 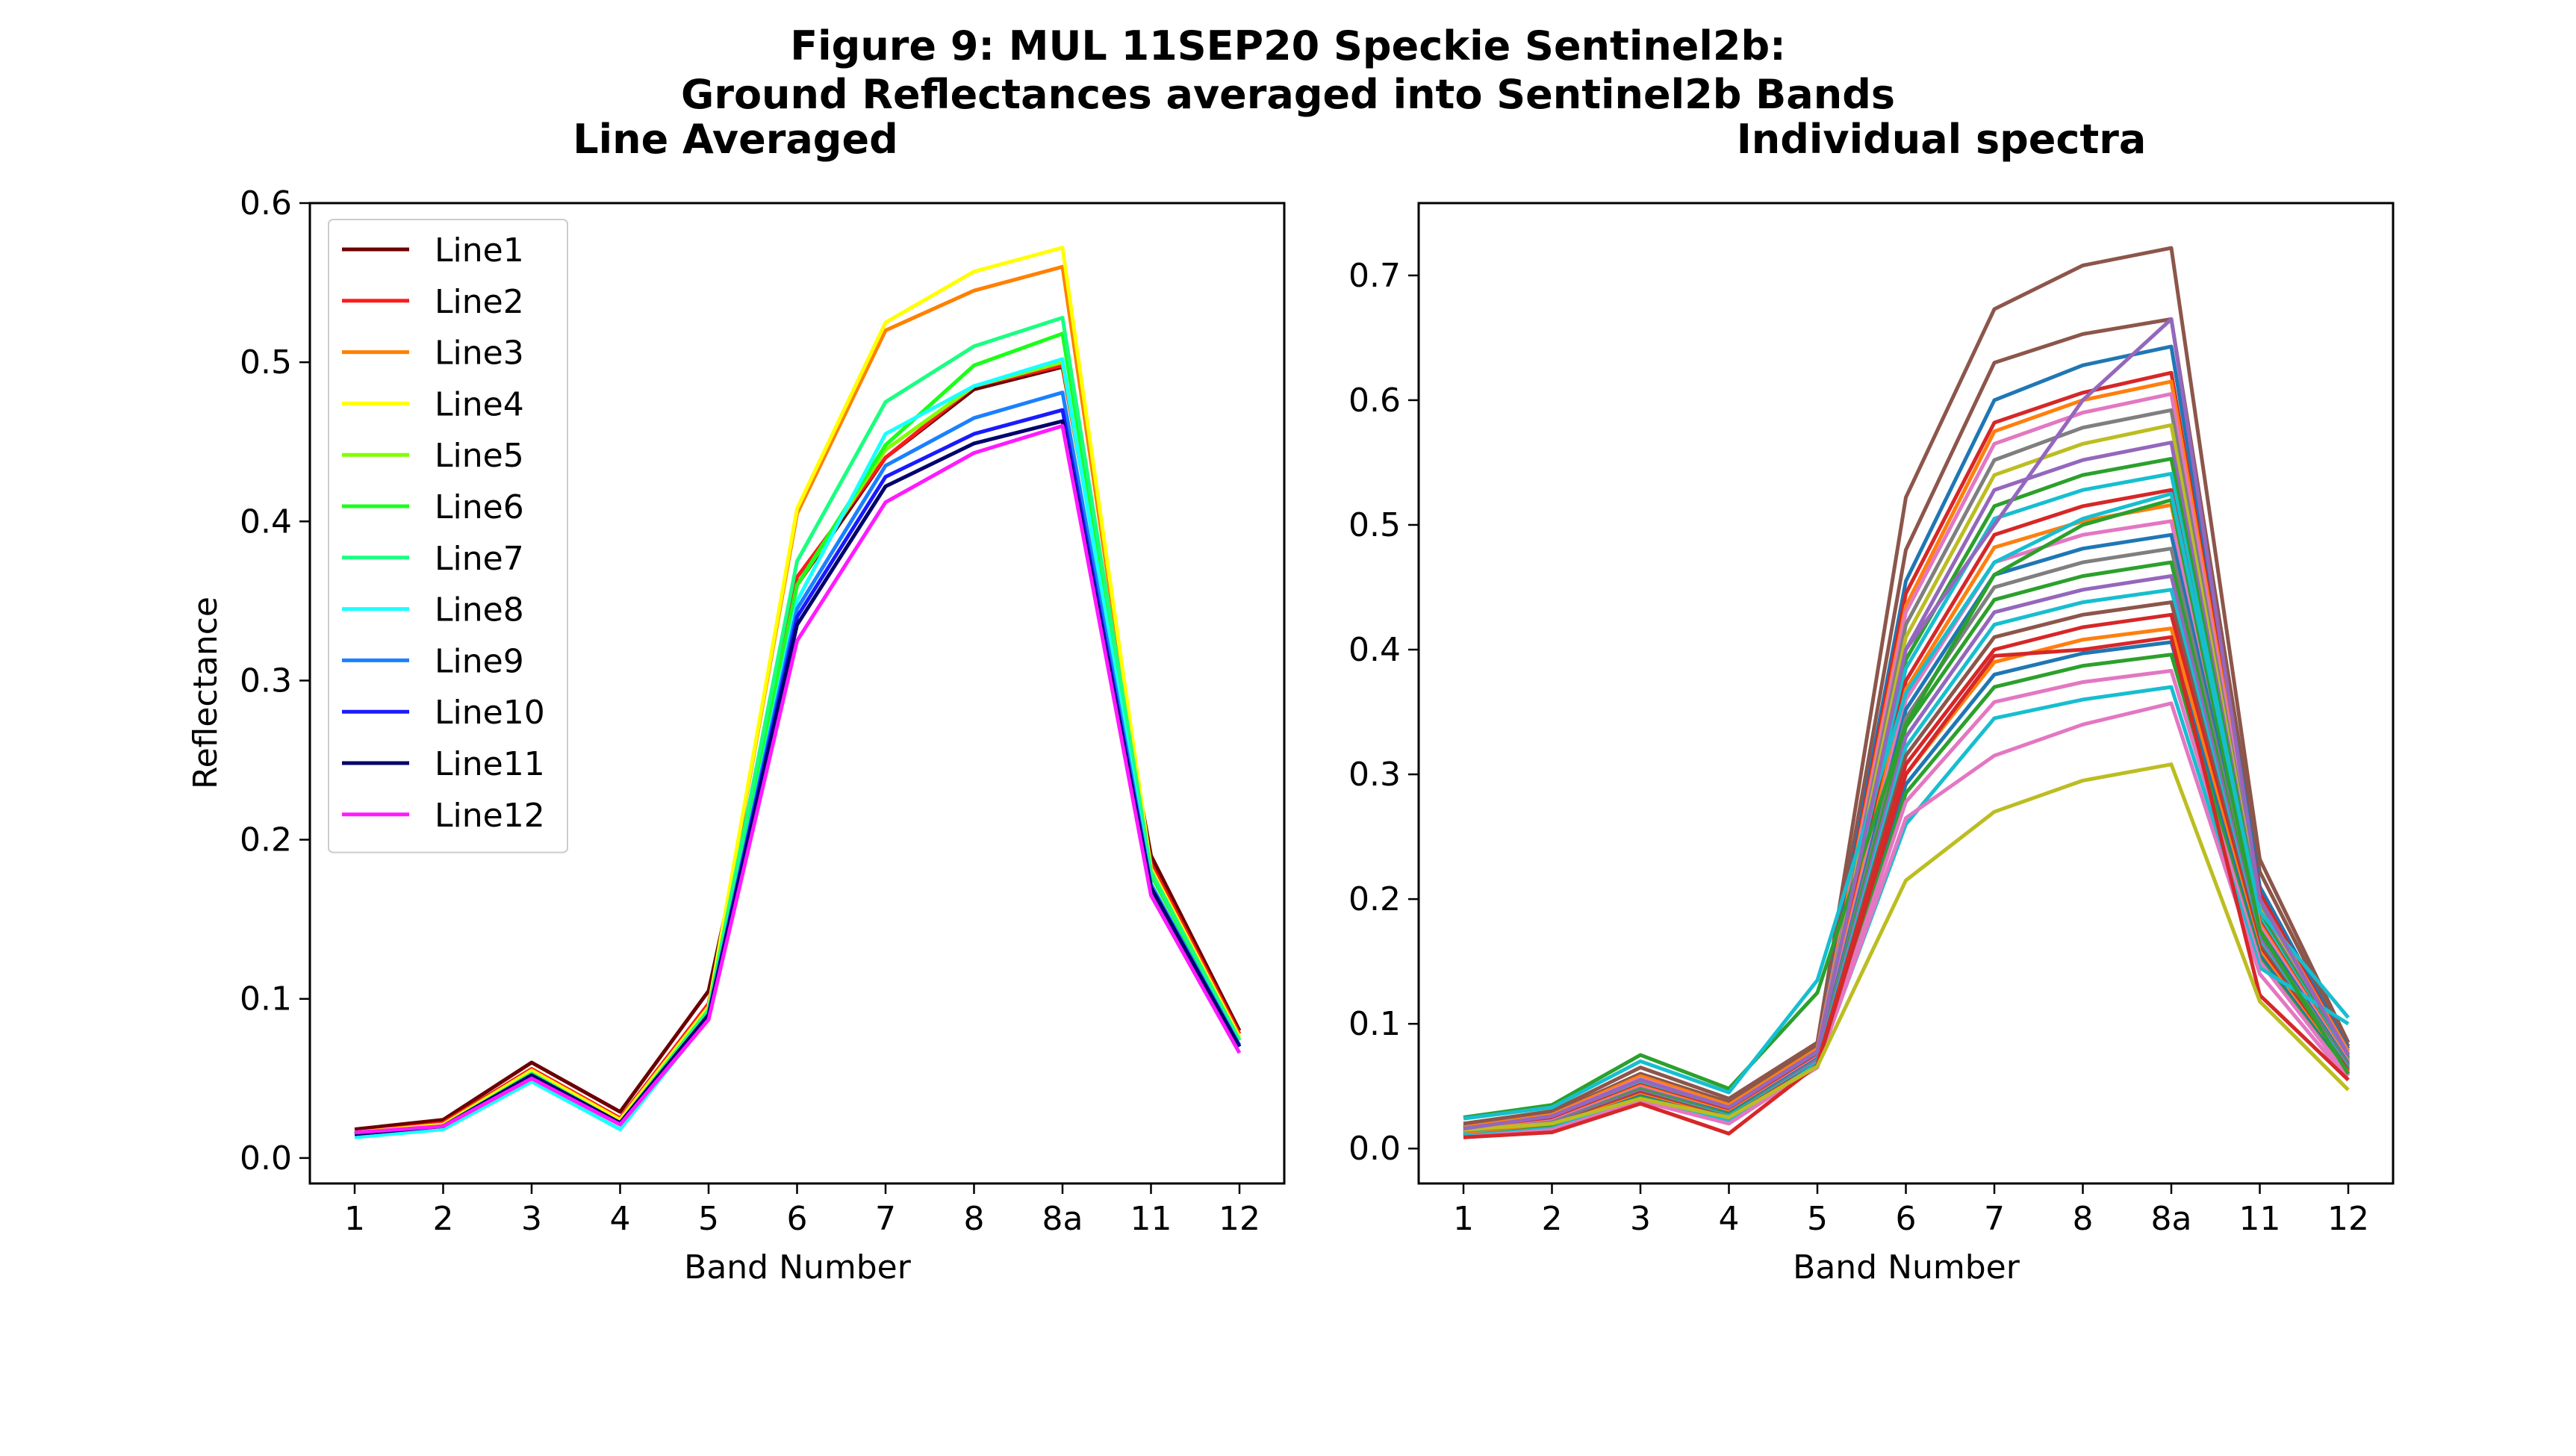 What do you see at coordinates (479, 559) in the screenshot?
I see `legend-label: Line7` at bounding box center [479, 559].